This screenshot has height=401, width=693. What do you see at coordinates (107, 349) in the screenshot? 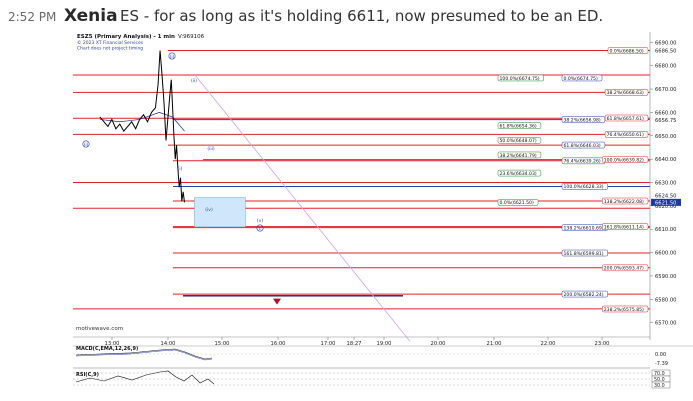
I see `macd-label: MACD(C,EMA,12,26,9)` at bounding box center [107, 349].